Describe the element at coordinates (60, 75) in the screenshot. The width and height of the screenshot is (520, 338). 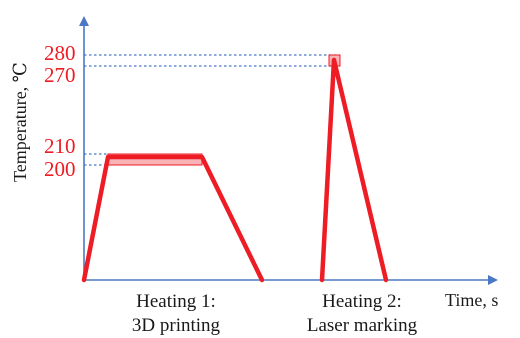
I see `tick-label-270: 270` at that location.